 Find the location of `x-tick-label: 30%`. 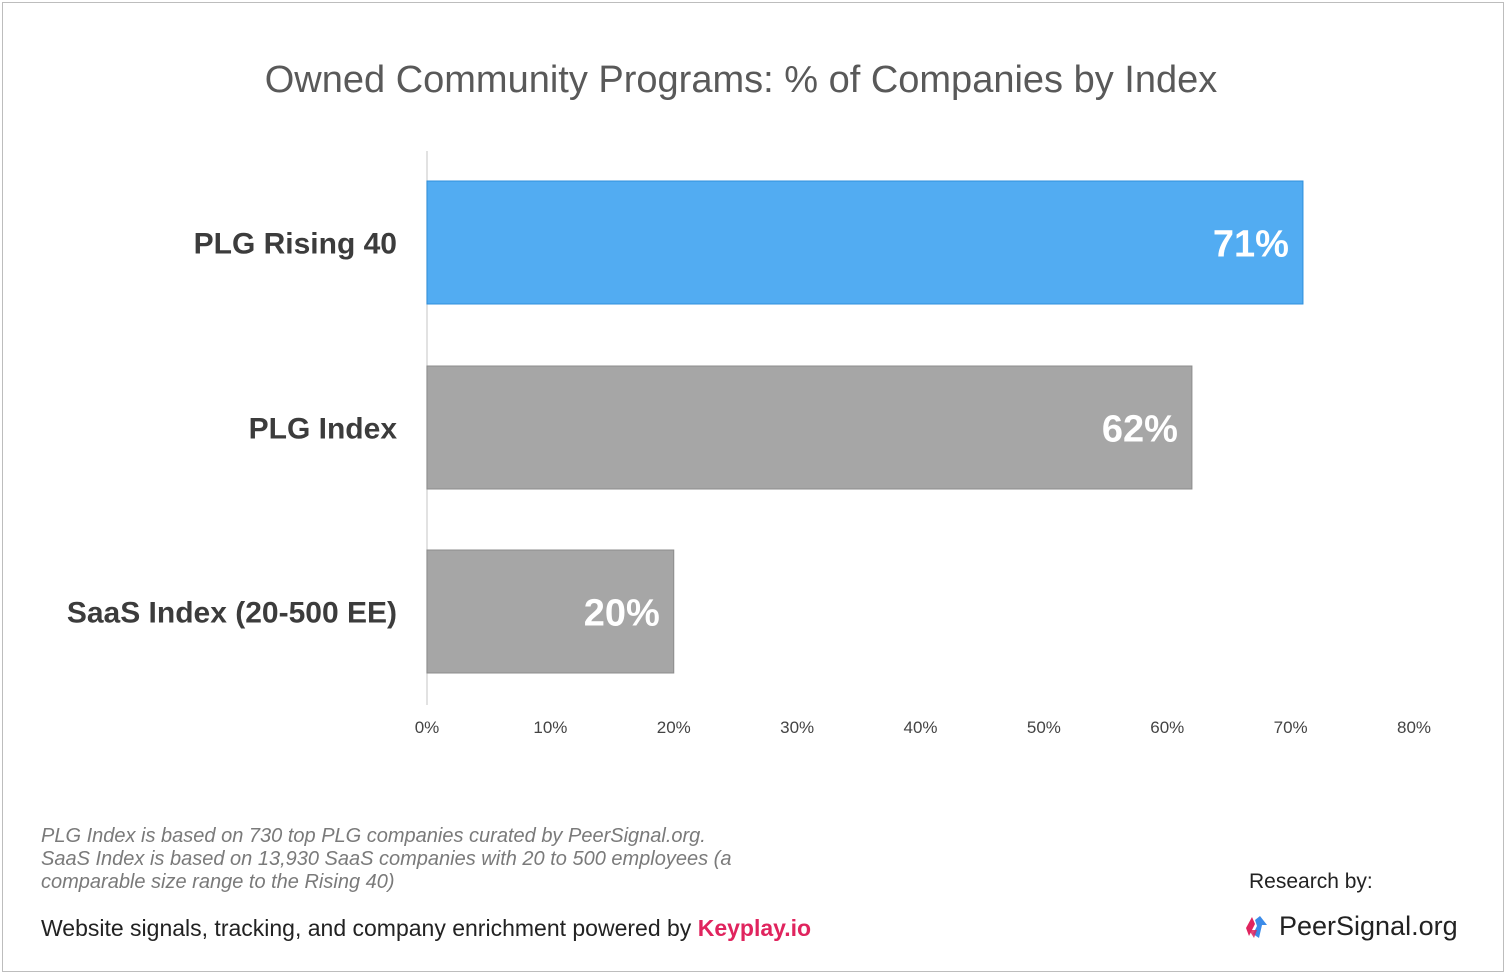

x-tick-label: 30% is located at coordinates (797, 727).